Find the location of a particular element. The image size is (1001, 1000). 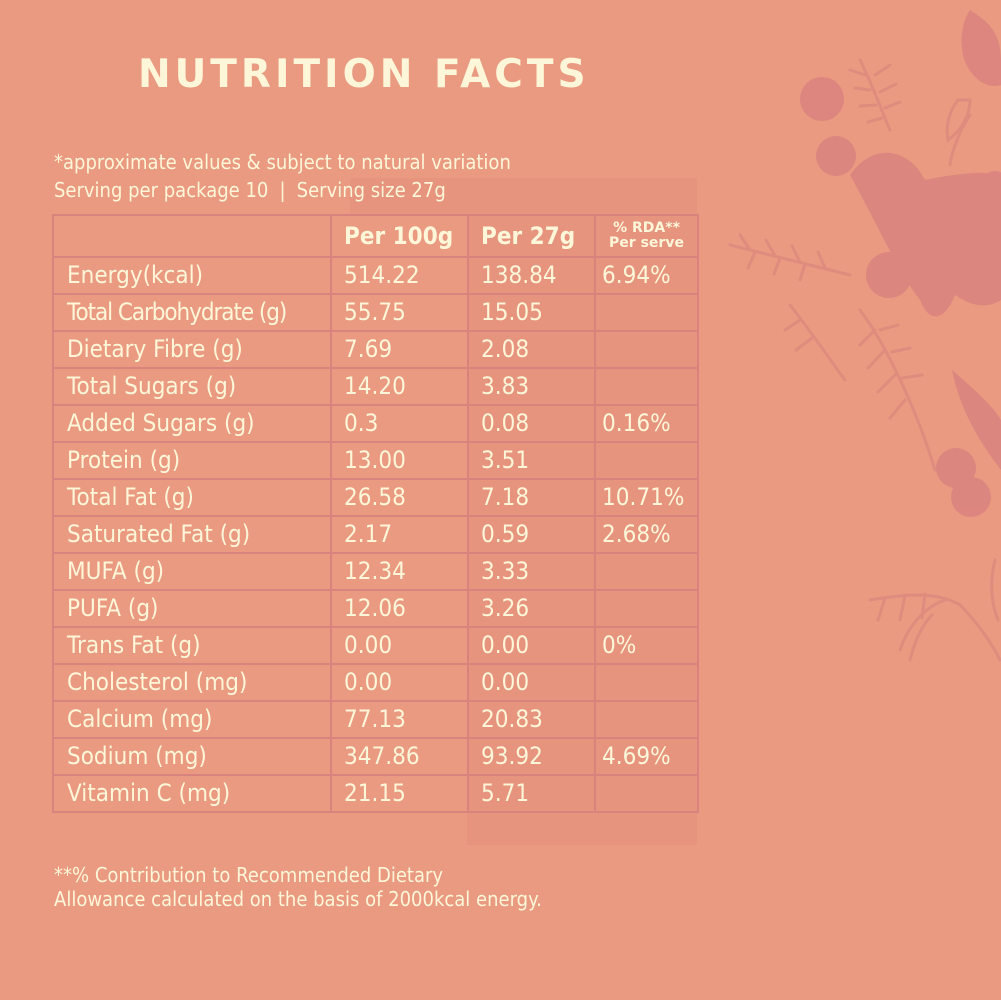

header-per-100g: Per 100g is located at coordinates (399, 236).